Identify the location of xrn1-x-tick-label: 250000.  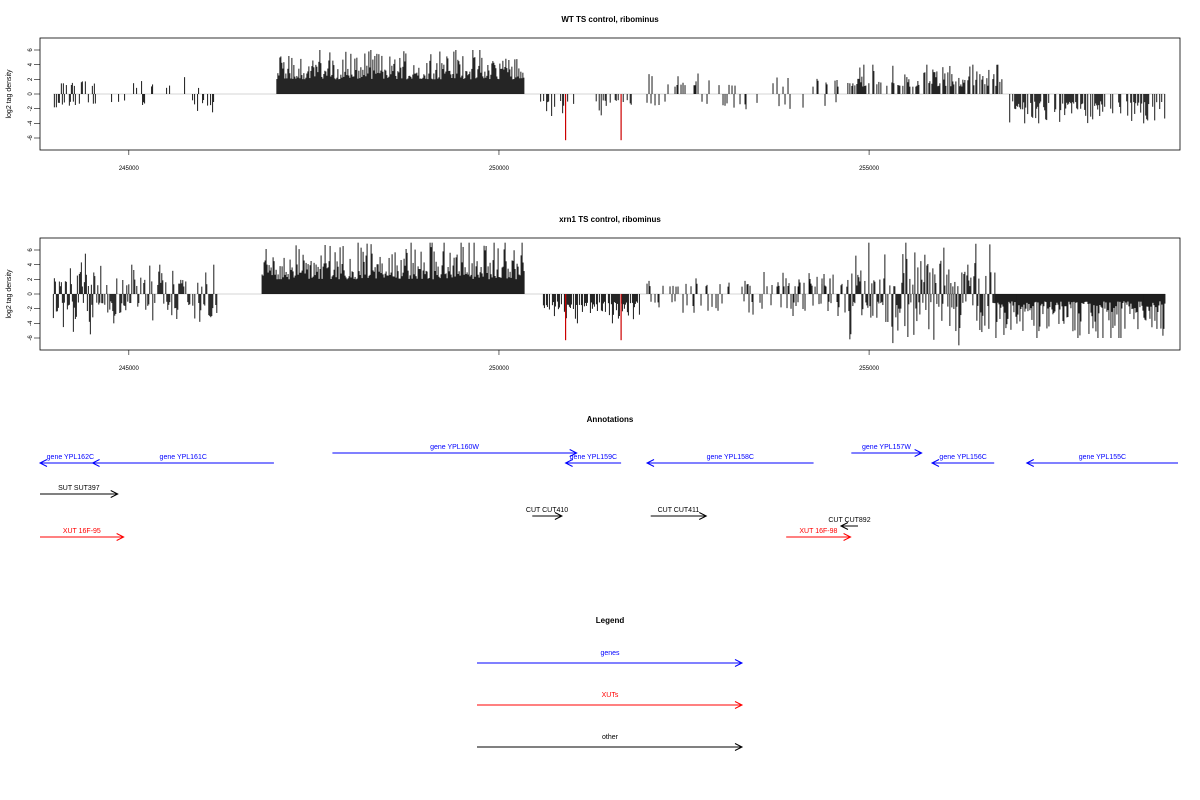
(499, 369).